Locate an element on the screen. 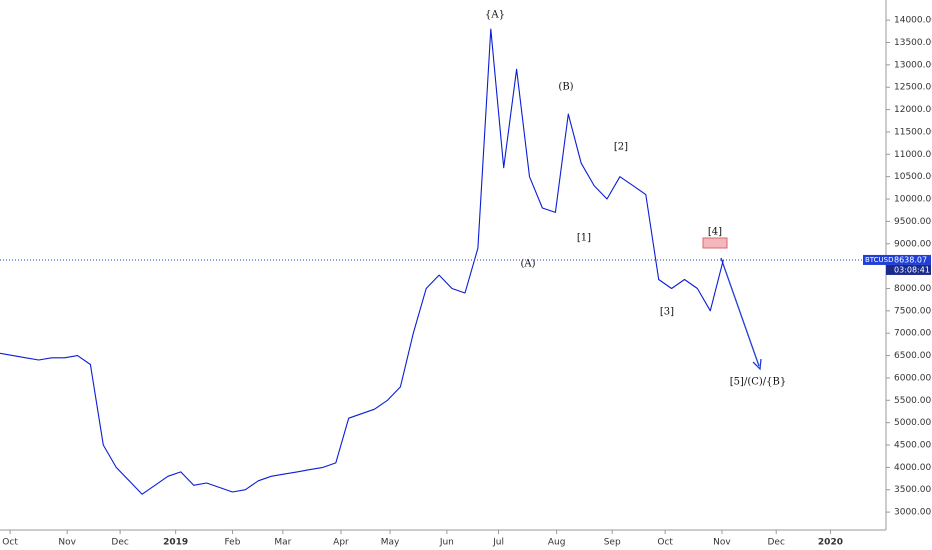 The height and width of the screenshot is (550, 932). y-tick-label: 11500.00 is located at coordinates (913, 132).